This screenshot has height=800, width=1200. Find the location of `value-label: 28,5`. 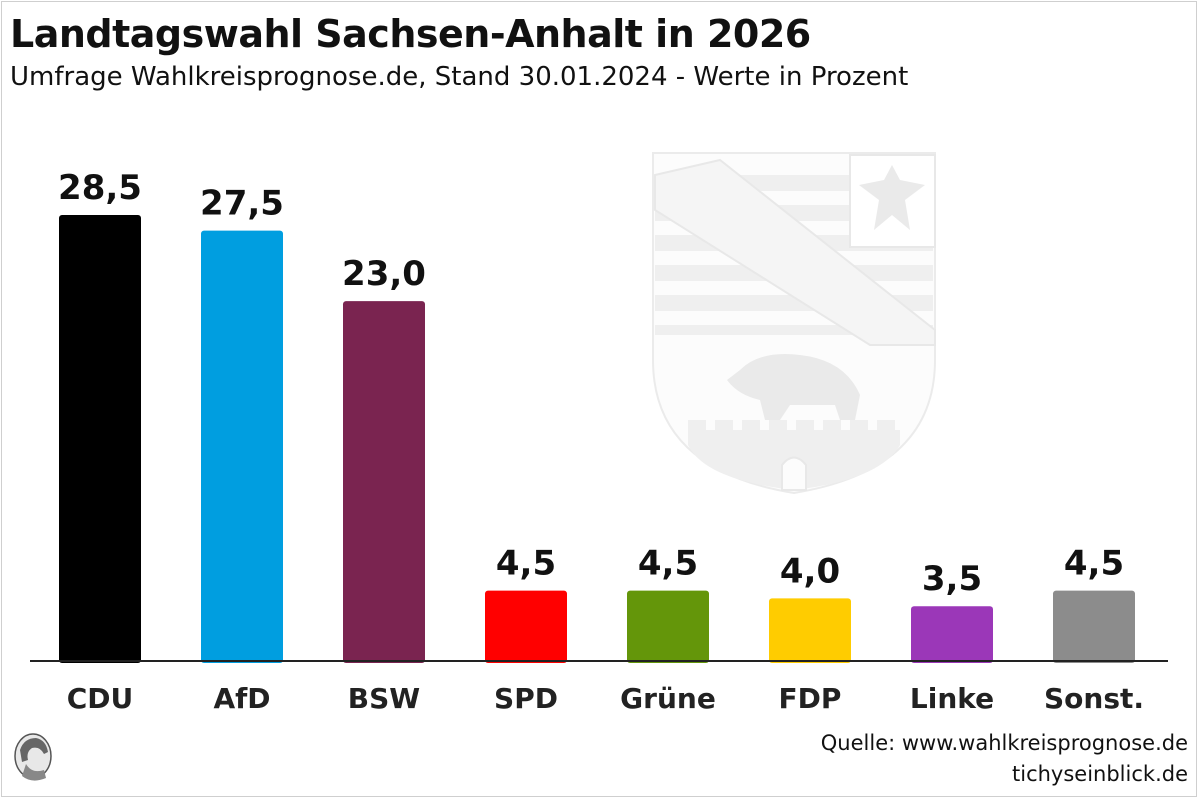

value-label: 28,5 is located at coordinates (100, 188).